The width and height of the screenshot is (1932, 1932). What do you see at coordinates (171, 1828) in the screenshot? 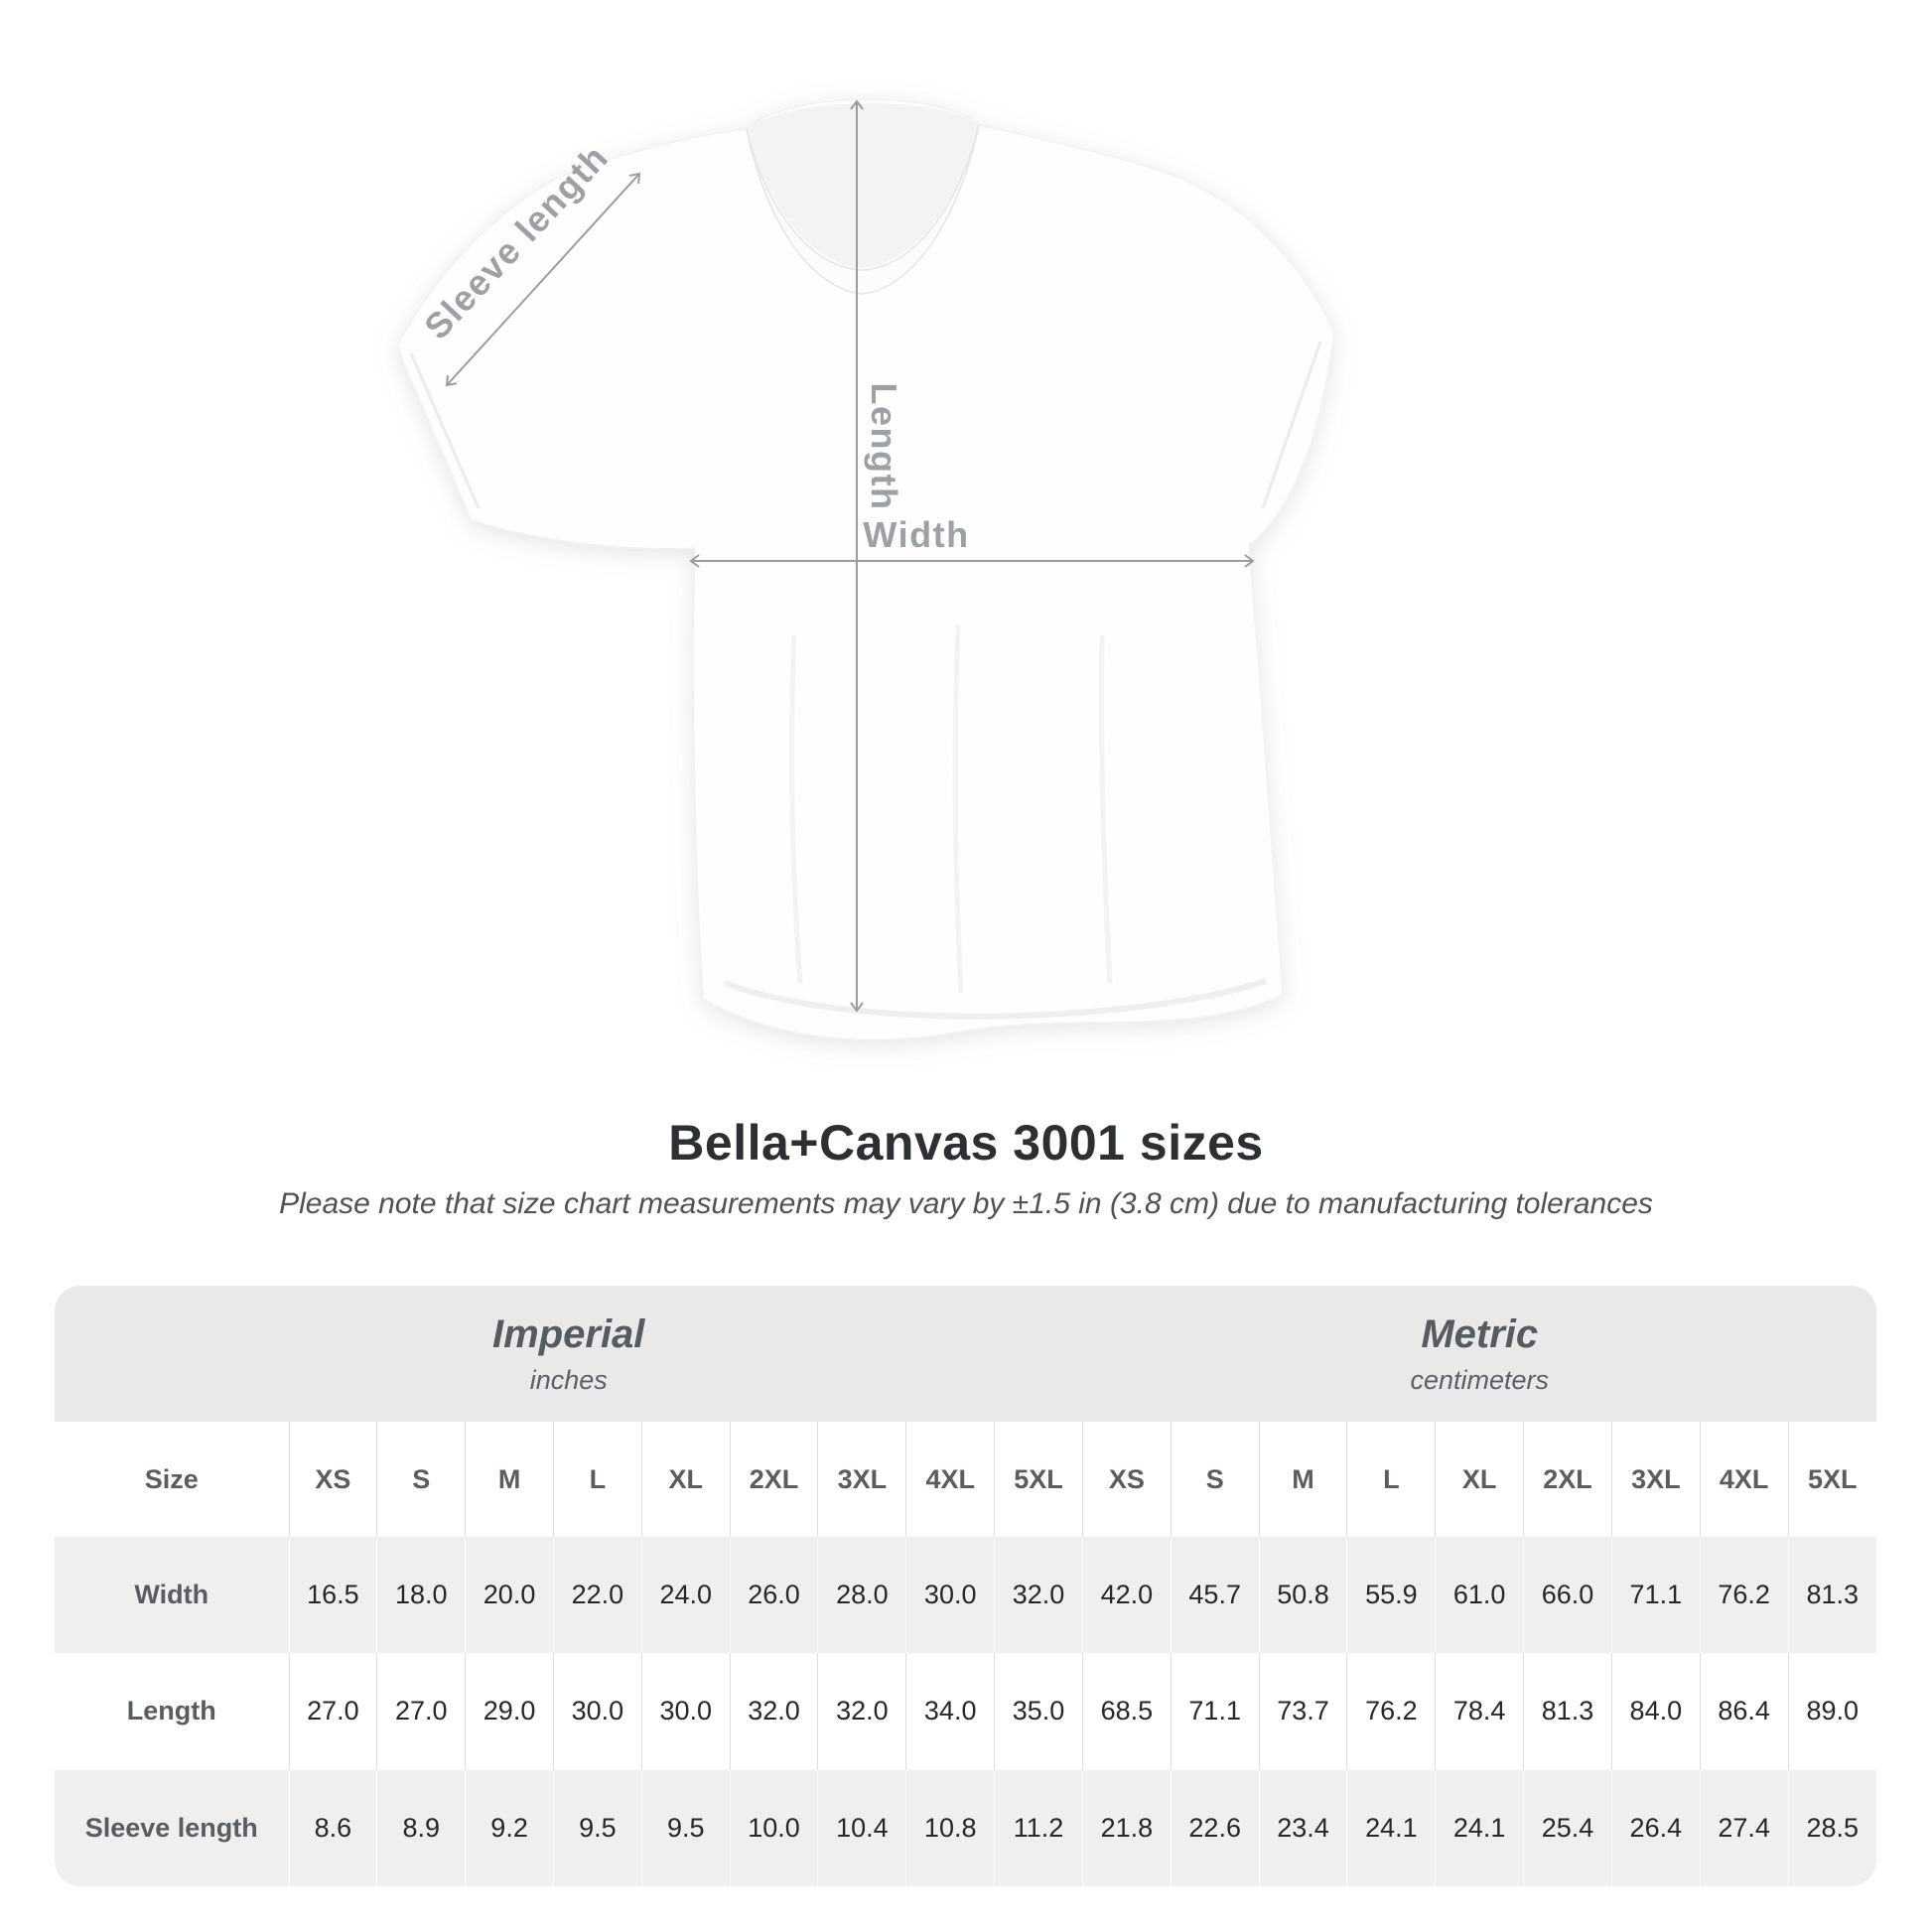
I see `measurement-row-label: Sleeve length` at bounding box center [171, 1828].